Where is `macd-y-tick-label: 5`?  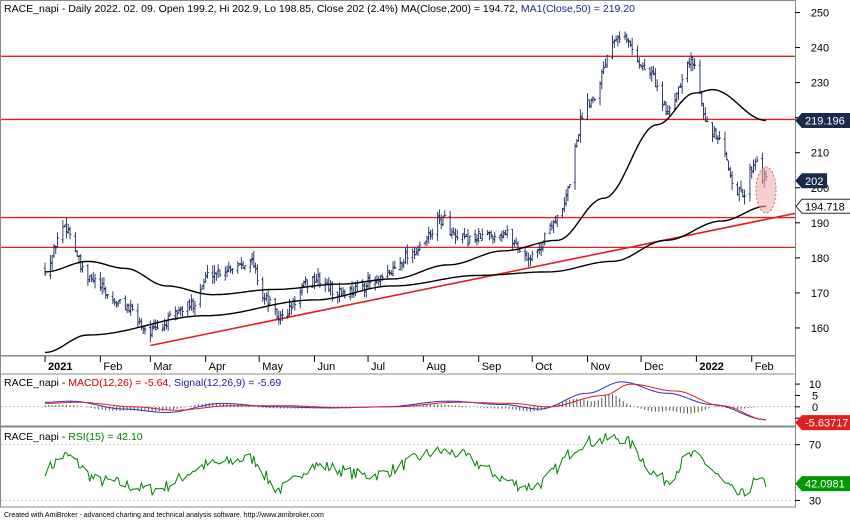 macd-y-tick-label: 5 is located at coordinates (815, 396).